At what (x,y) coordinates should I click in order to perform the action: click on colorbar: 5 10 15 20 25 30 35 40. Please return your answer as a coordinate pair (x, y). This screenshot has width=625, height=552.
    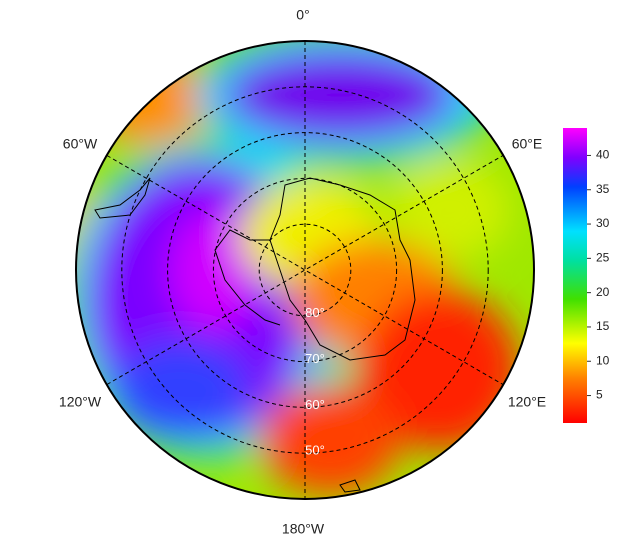
    Looking at the image, I should click on (586, 275).